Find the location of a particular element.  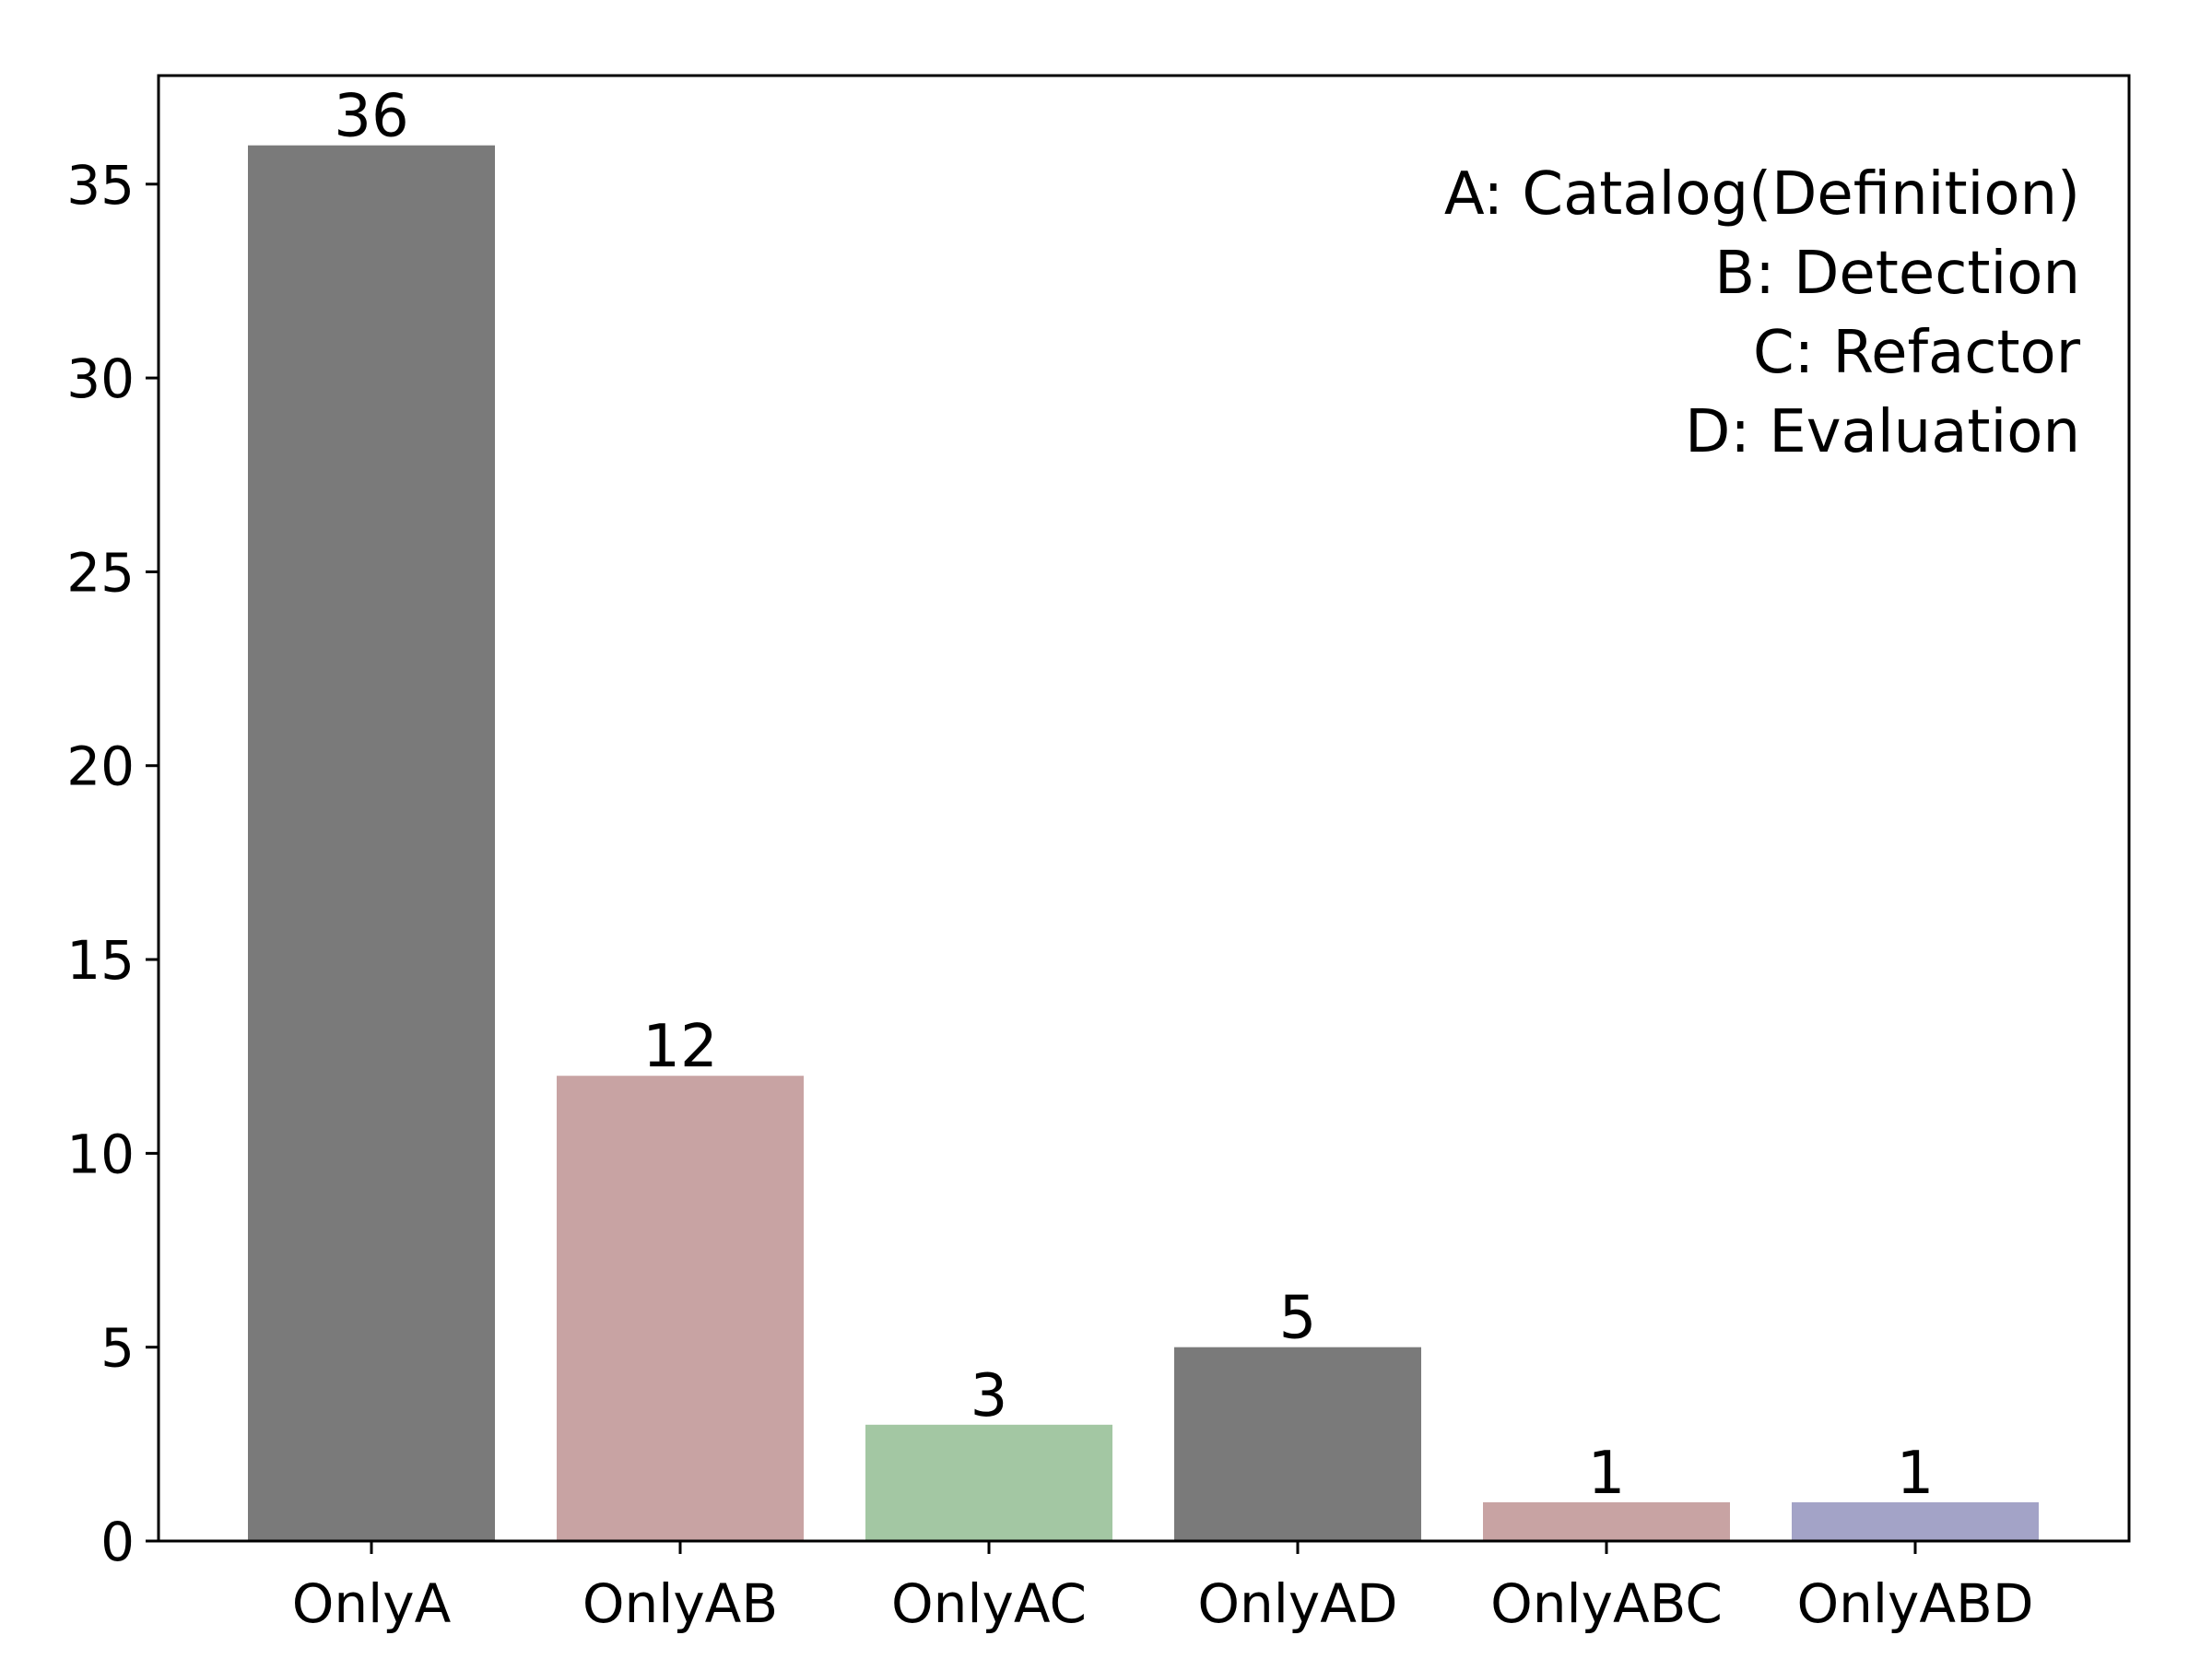

annotation-line-c: C: Refactor is located at coordinates (1917, 353).